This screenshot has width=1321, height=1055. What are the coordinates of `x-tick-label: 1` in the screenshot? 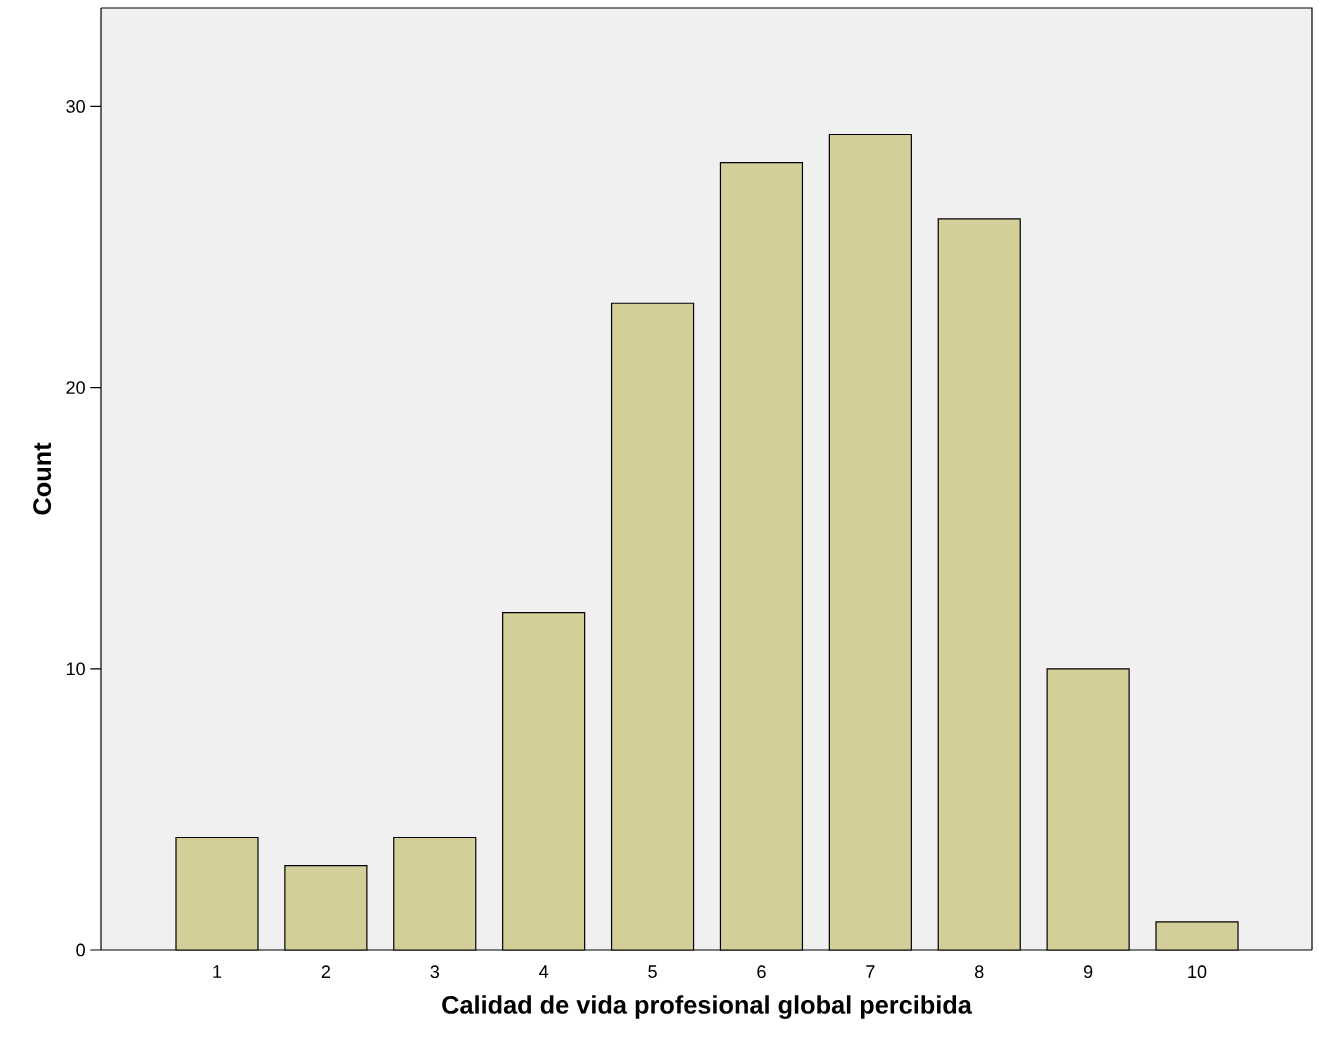 It's located at (217, 971).